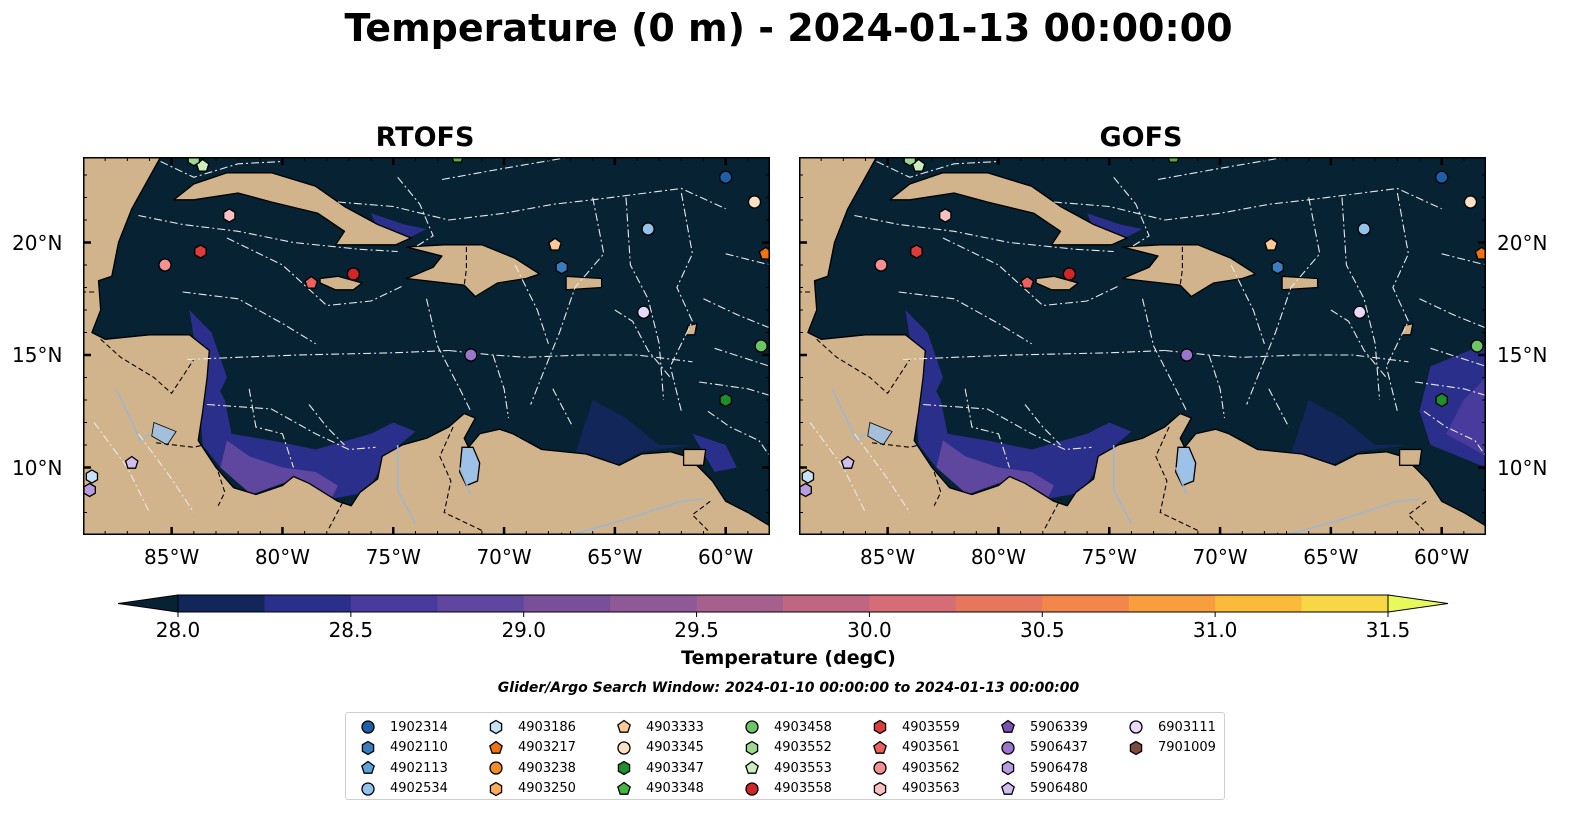  I want to click on legend-label: 4903333, so click(675, 727).